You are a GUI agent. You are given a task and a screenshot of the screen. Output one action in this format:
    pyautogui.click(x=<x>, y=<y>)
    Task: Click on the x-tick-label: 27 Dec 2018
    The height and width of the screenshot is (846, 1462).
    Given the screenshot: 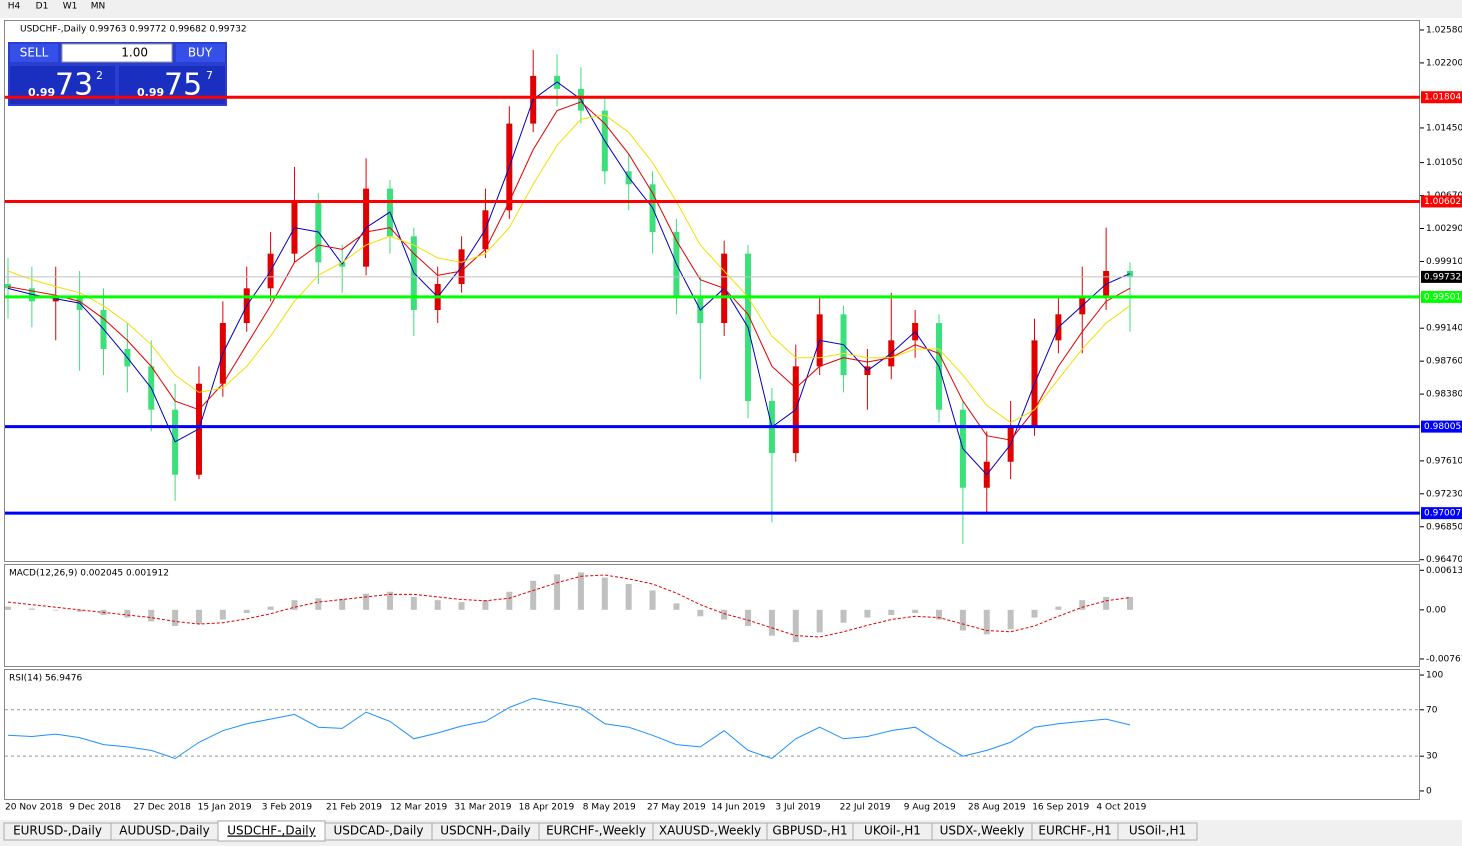 What is the action you would take?
    pyautogui.click(x=162, y=808)
    